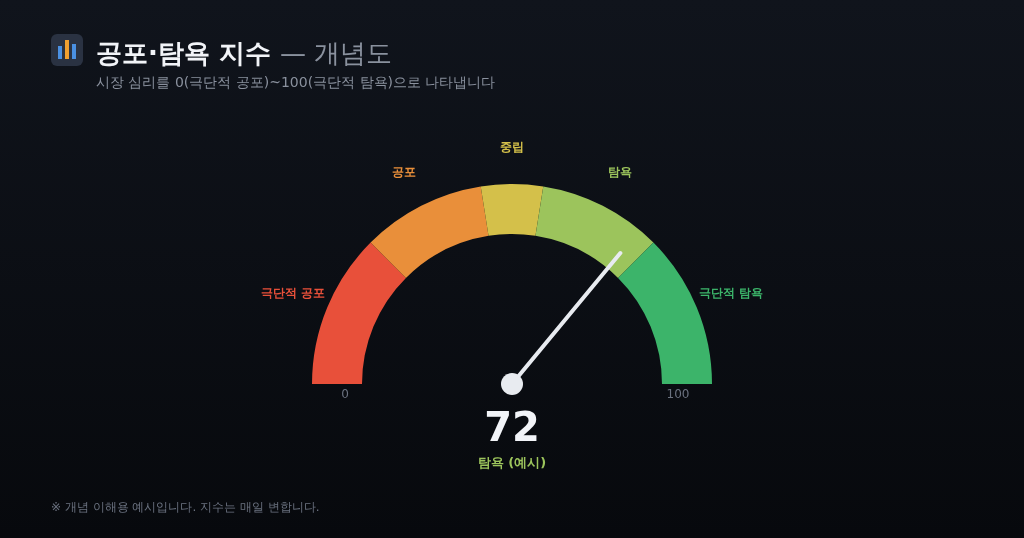 The image size is (1024, 538). Describe the element at coordinates (345, 394) in the screenshot. I see `text: 0` at that location.